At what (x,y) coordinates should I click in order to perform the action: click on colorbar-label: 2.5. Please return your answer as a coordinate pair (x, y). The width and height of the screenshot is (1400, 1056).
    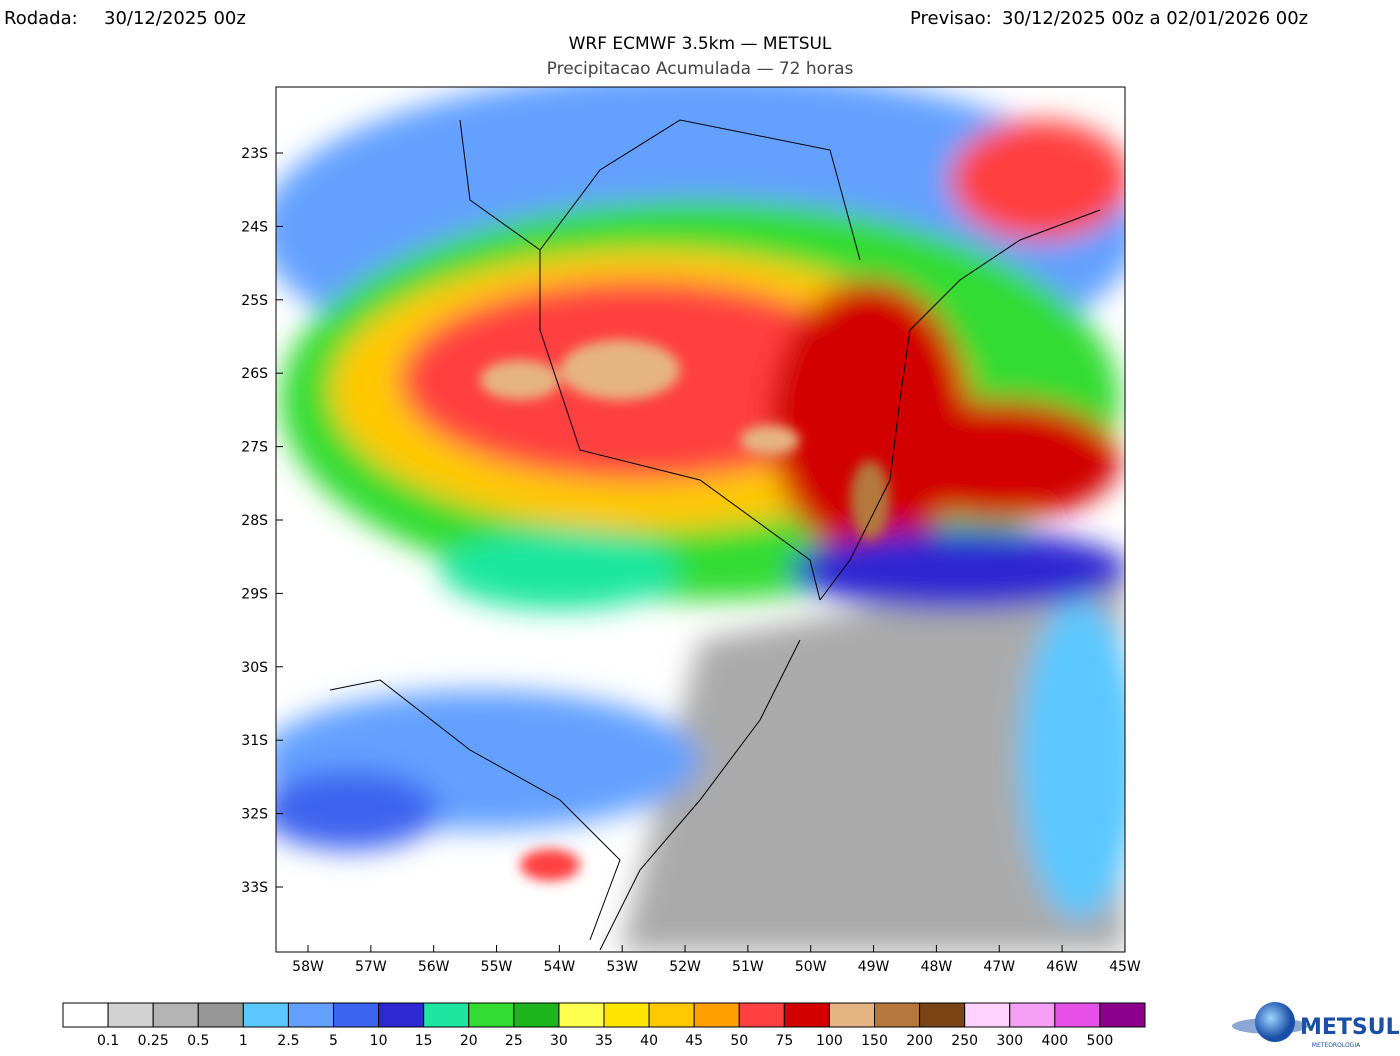
    Looking at the image, I should click on (288, 1041).